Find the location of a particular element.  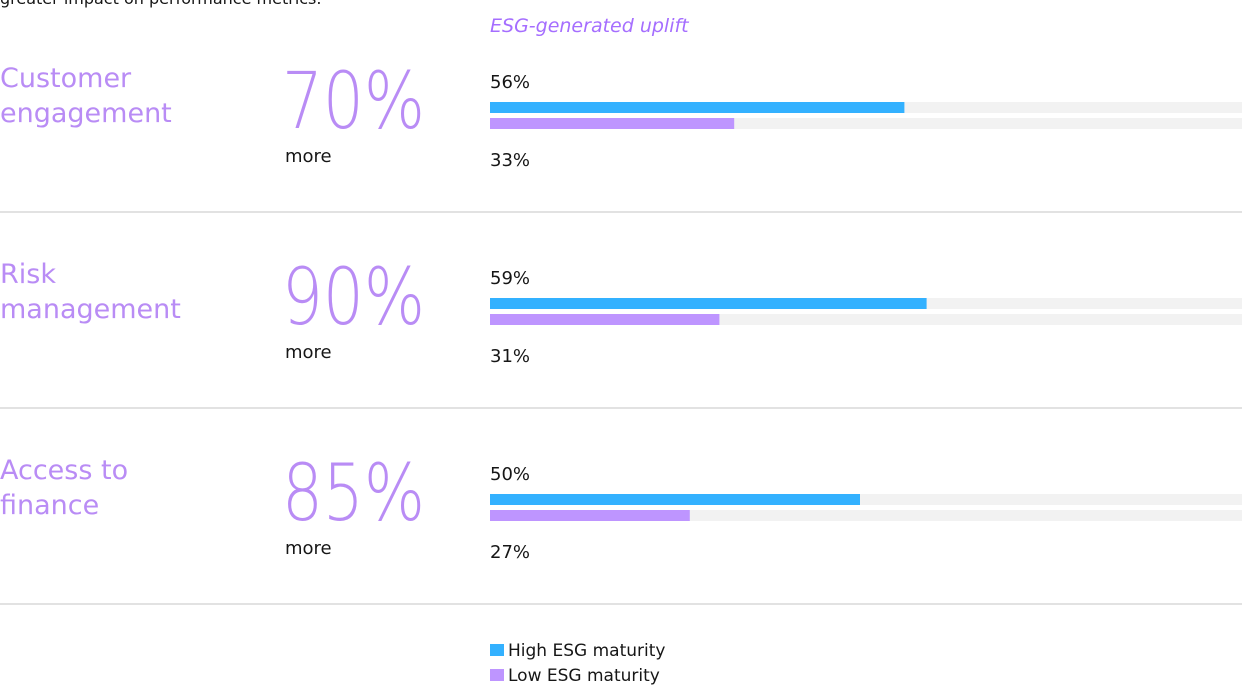

value-label: 33% is located at coordinates (510, 160).